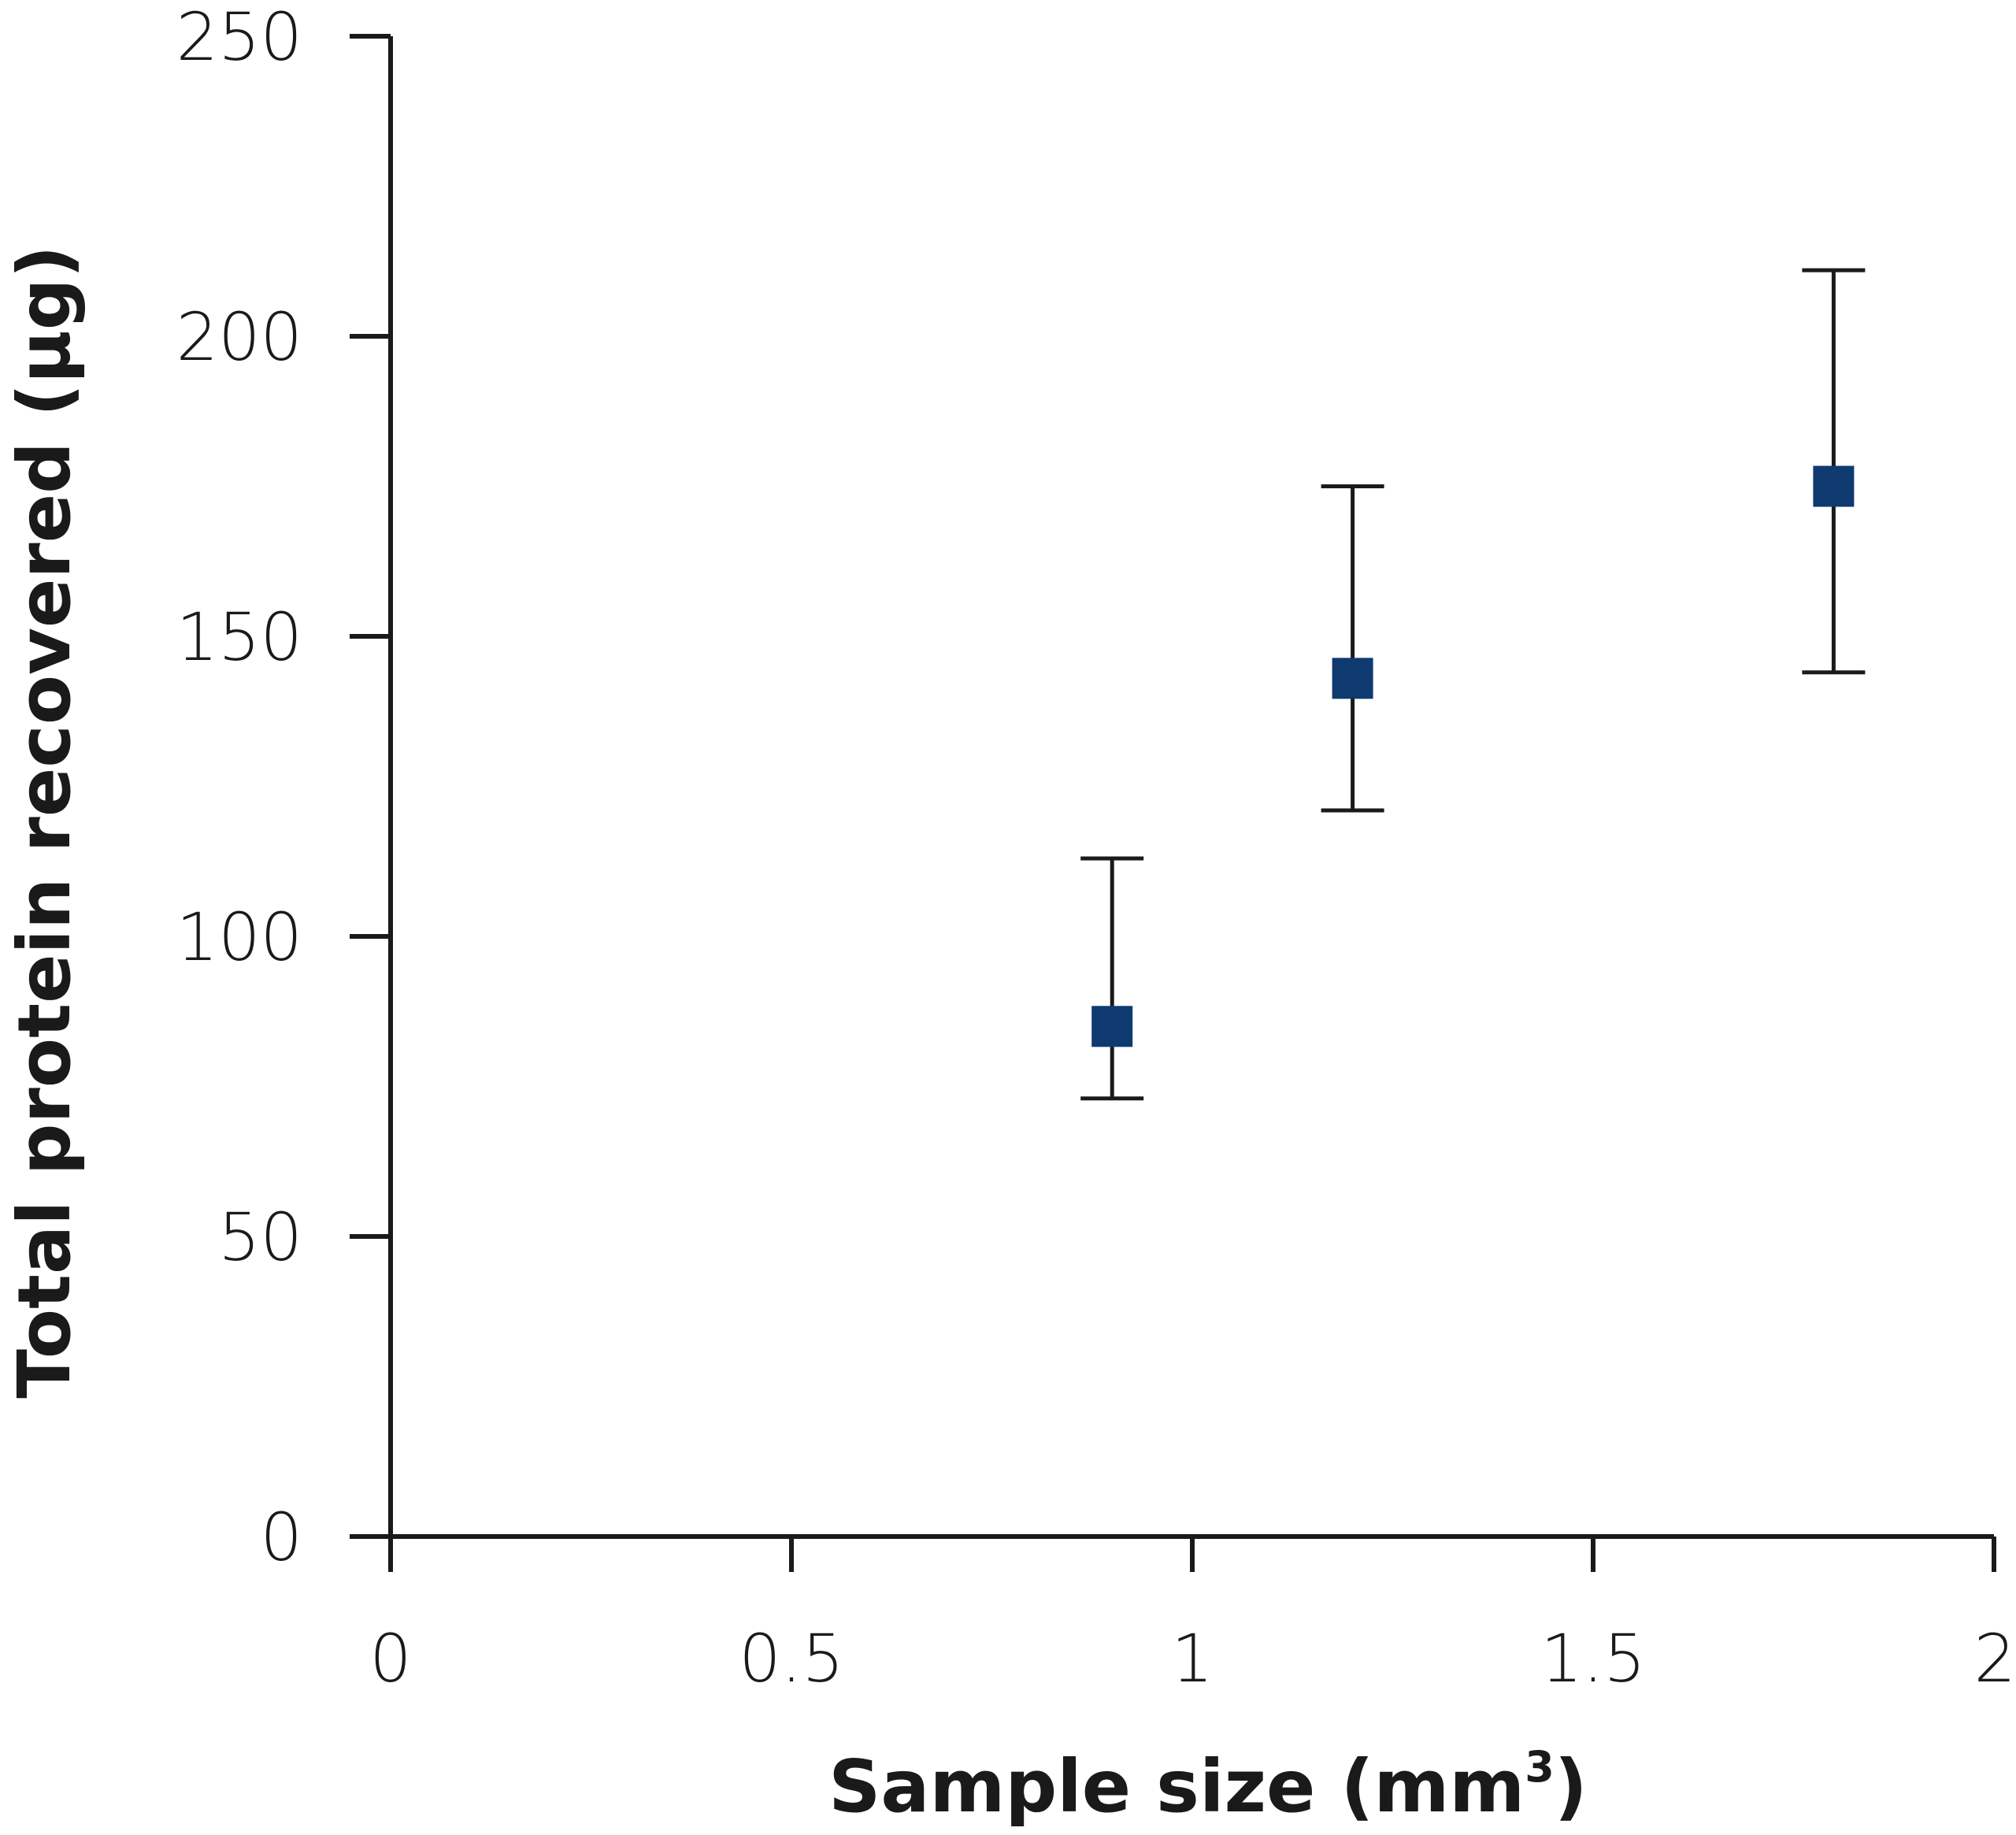  Describe the element at coordinates (44, 822) in the screenshot. I see `y-axis-title: Total protein recovered (µg)` at that location.